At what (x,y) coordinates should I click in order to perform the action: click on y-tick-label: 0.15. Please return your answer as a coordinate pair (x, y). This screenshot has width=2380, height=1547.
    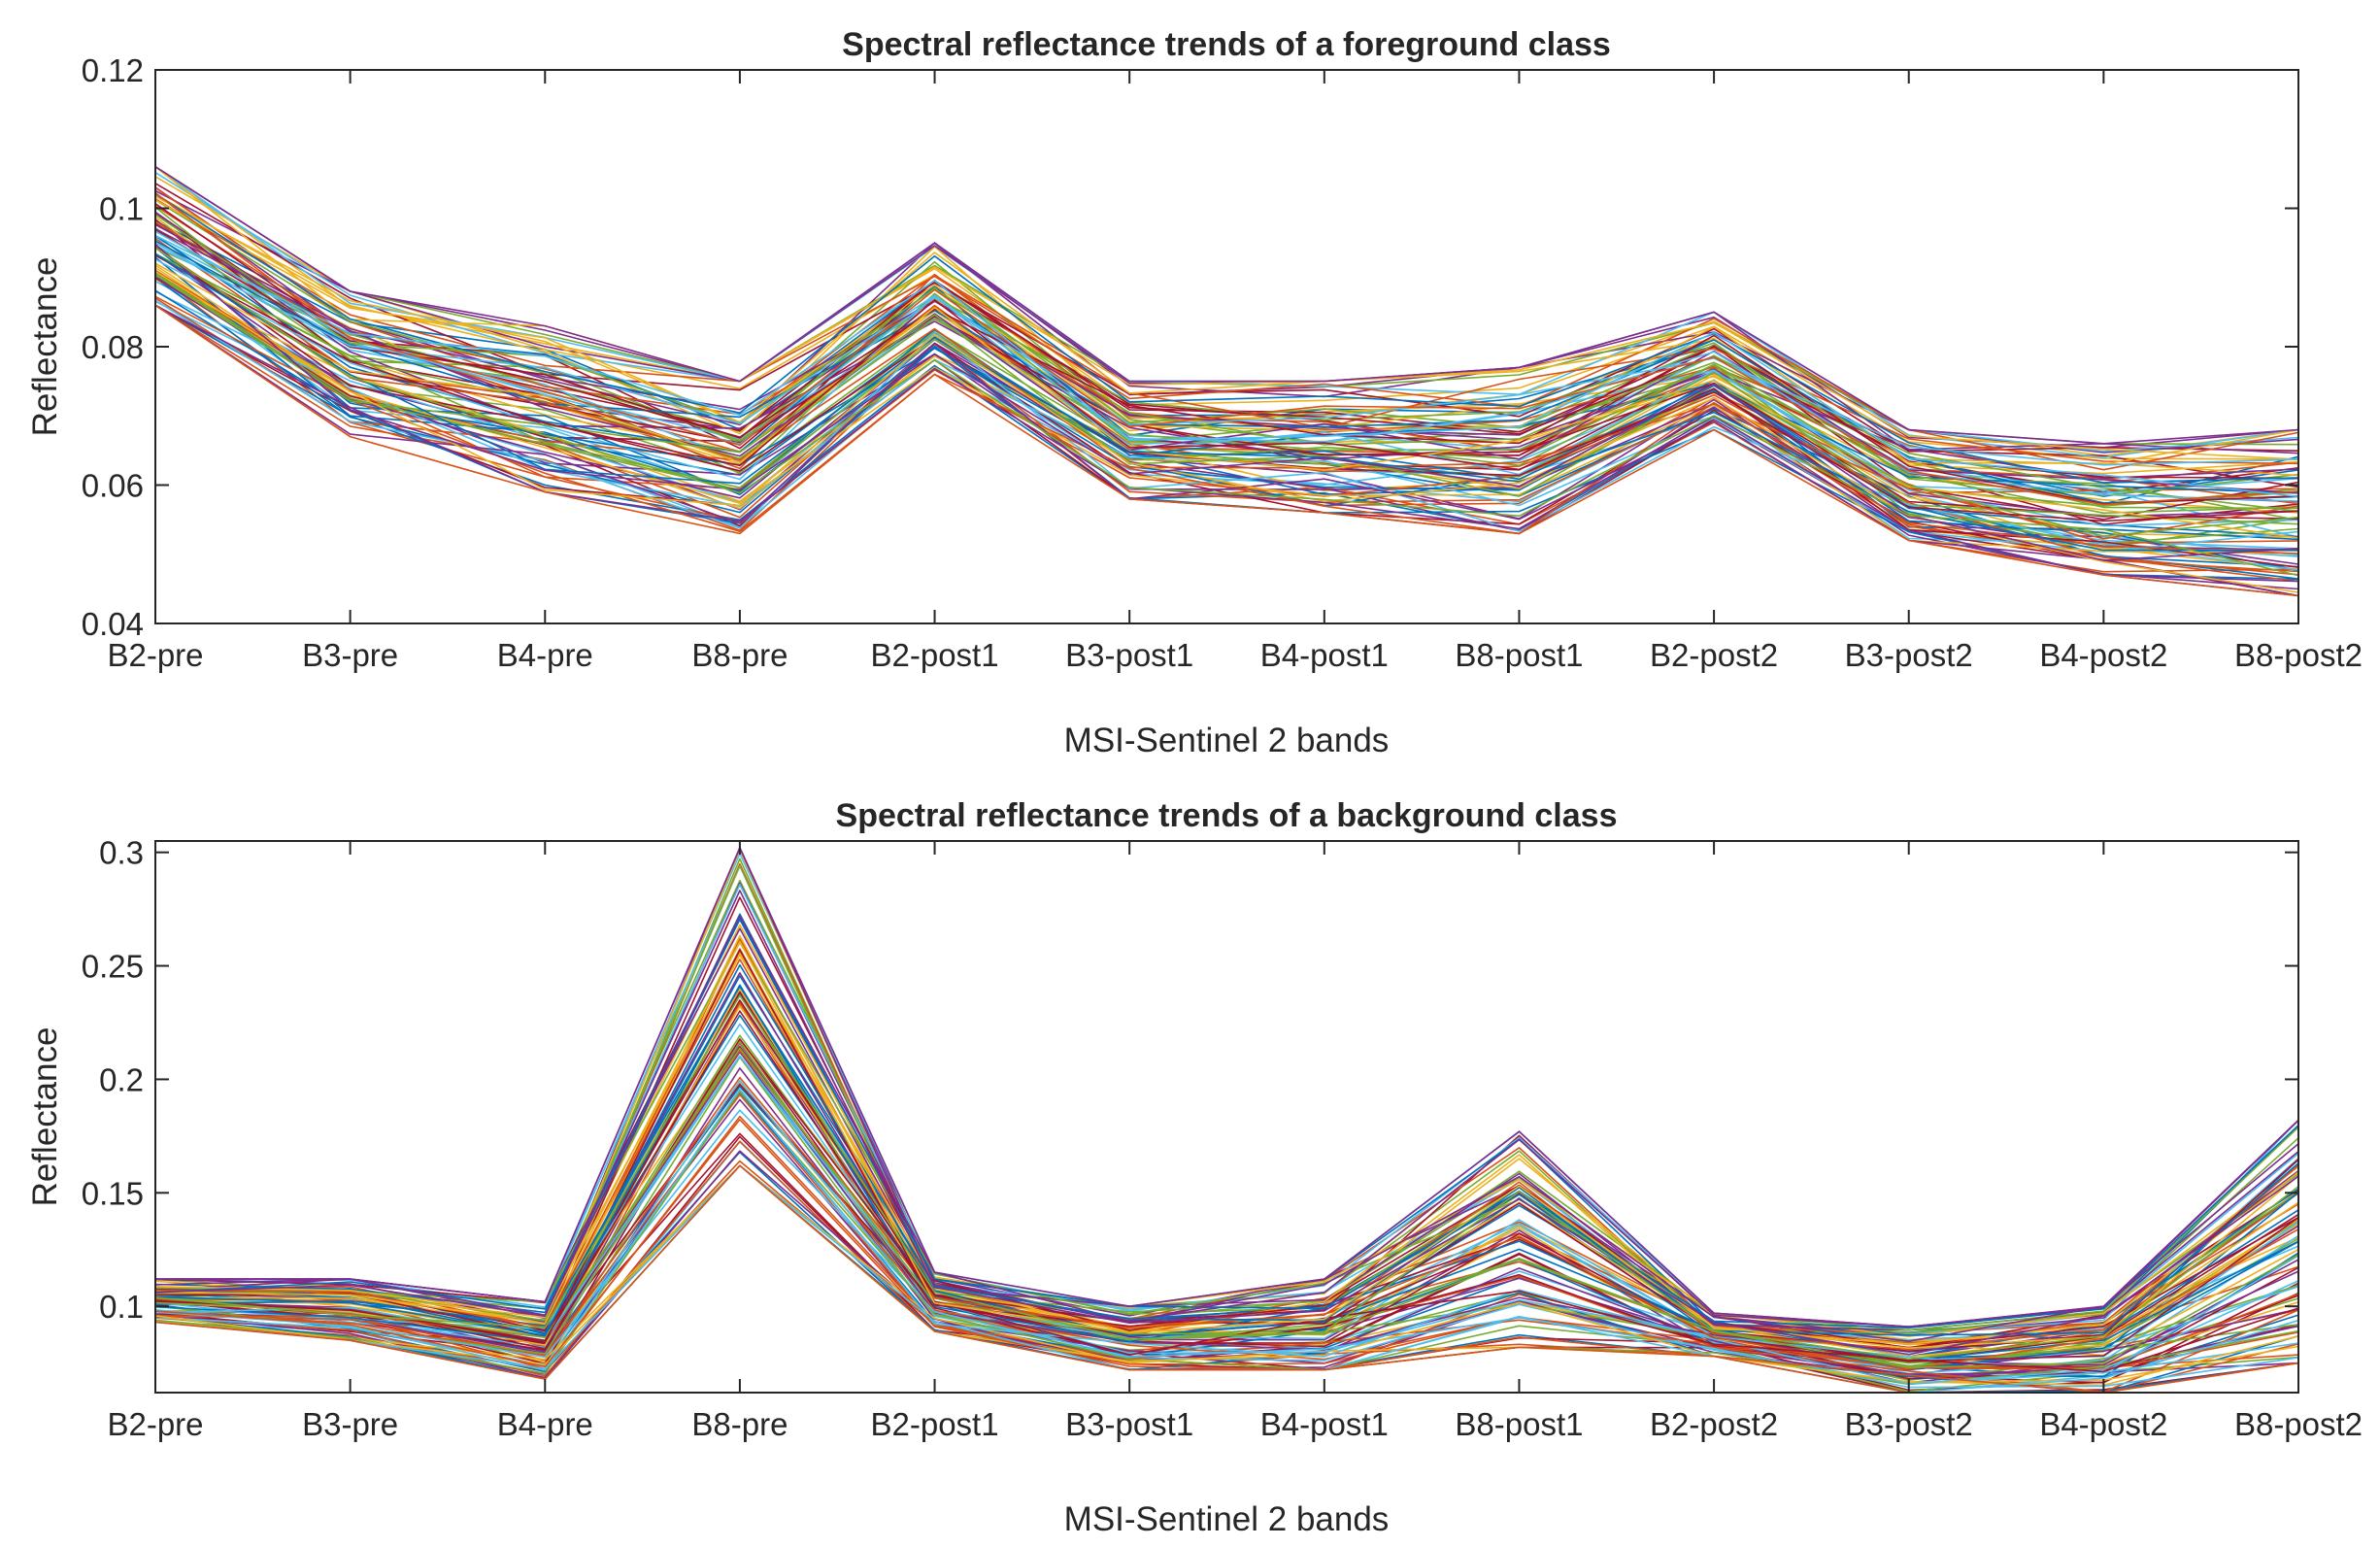
    Looking at the image, I should click on (113, 1193).